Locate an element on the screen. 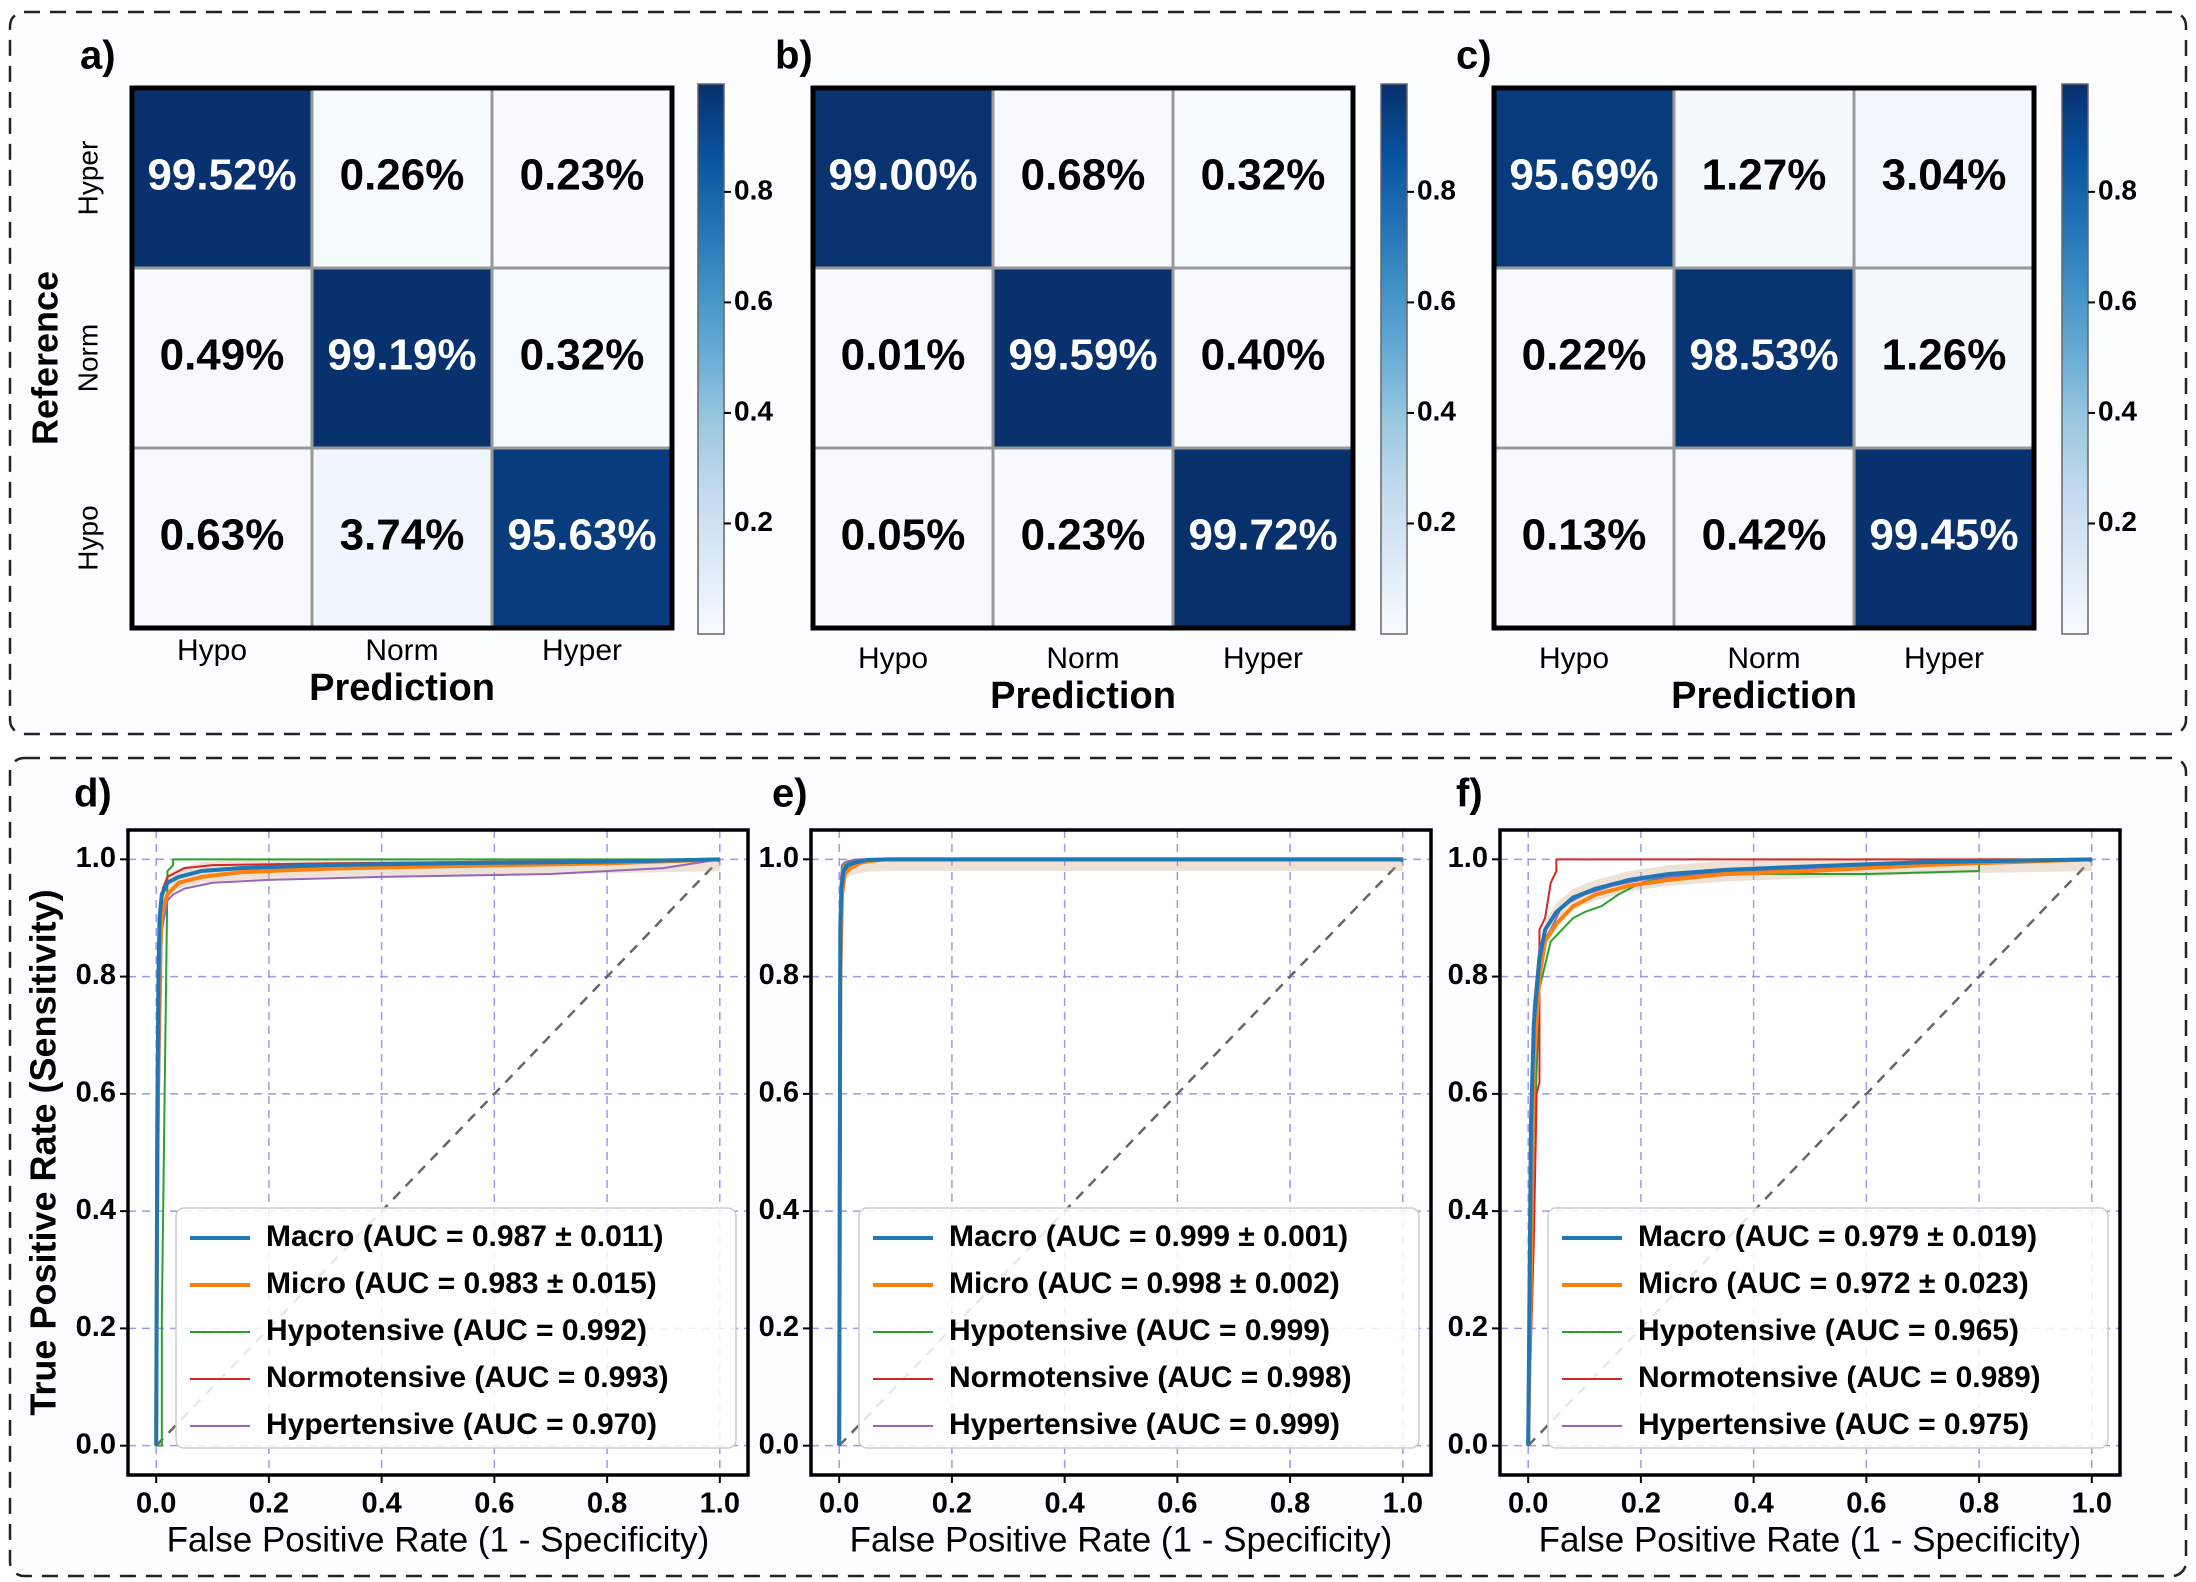 The width and height of the screenshot is (2196, 1582). legend-label-norm: Normotensive (AUC = 0.998) is located at coordinates (1150, 1377).